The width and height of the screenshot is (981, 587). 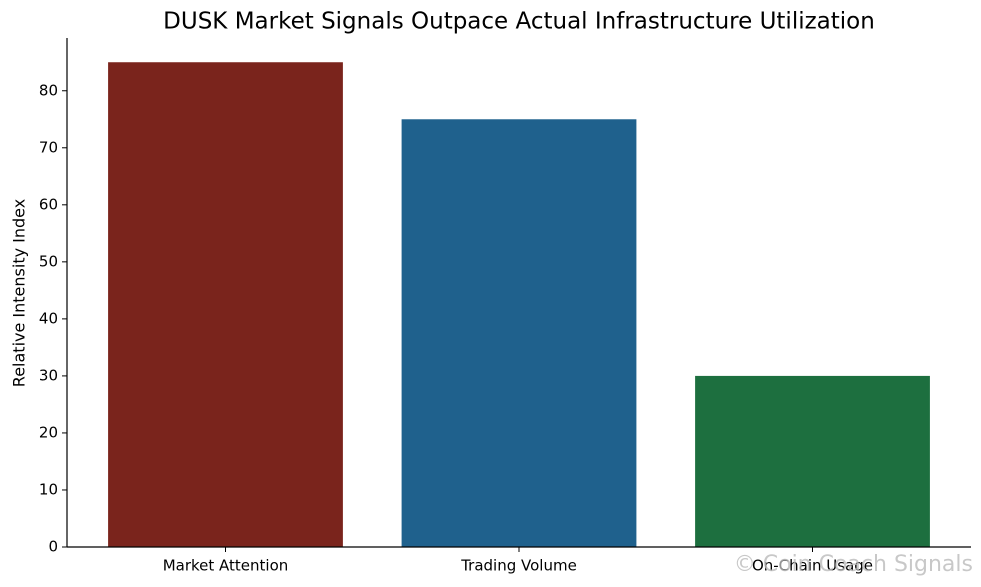 I want to click on y-tick-label: 40, so click(x=48, y=318).